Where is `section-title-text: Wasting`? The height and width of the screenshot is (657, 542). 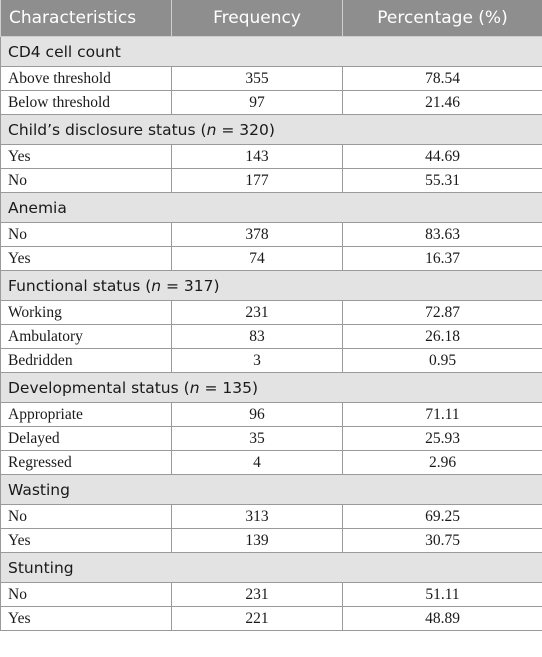 section-title-text: Wasting is located at coordinates (39, 489).